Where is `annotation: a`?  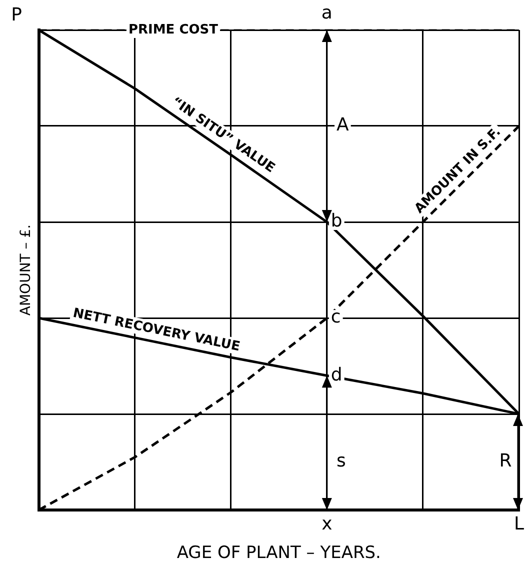
annotation: a is located at coordinates (326, 13).